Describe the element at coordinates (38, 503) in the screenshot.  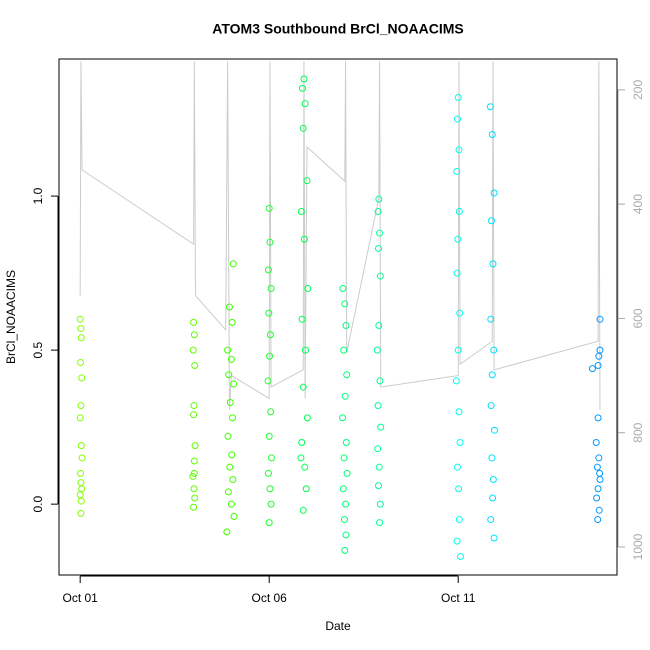
I see `y-tick-label: 0.0` at that location.